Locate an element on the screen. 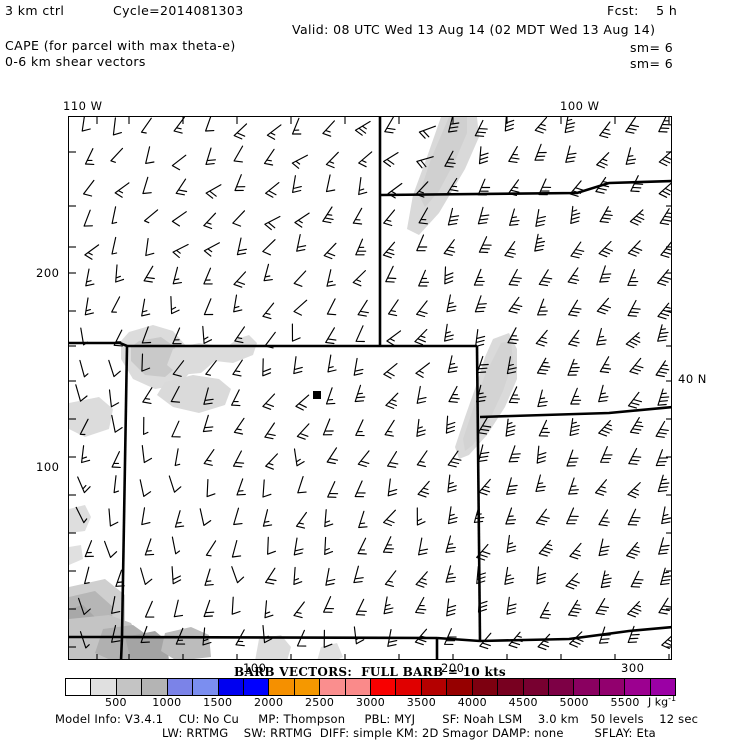 This screenshot has height=740, width=740. header-model-label: 3 km ctrl is located at coordinates (35, 10).